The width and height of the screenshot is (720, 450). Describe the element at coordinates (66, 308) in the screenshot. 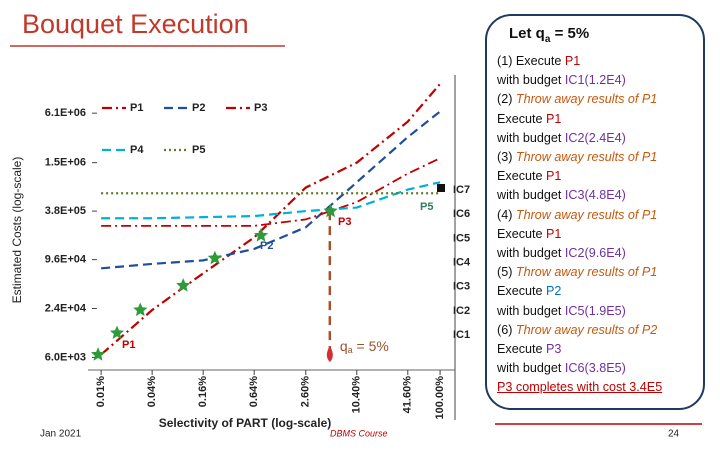

I see `y-tick-label: 2.4E+04` at that location.